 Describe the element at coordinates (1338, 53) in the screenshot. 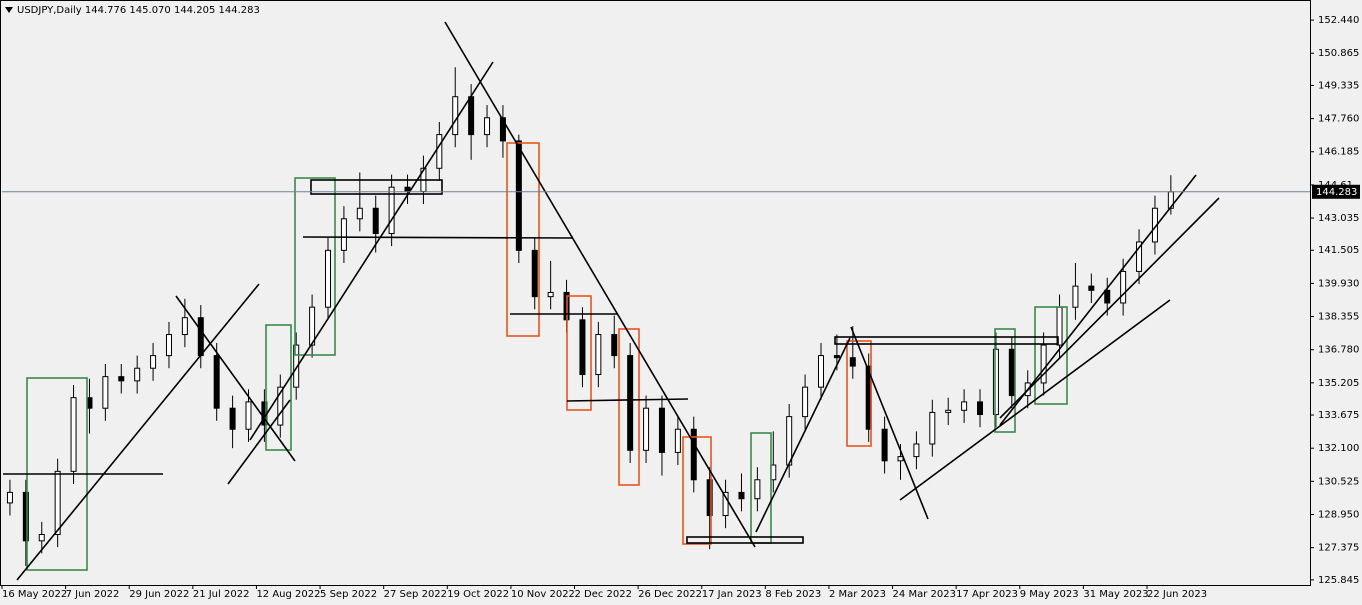

I see `y-tick-label: 150.865` at that location.